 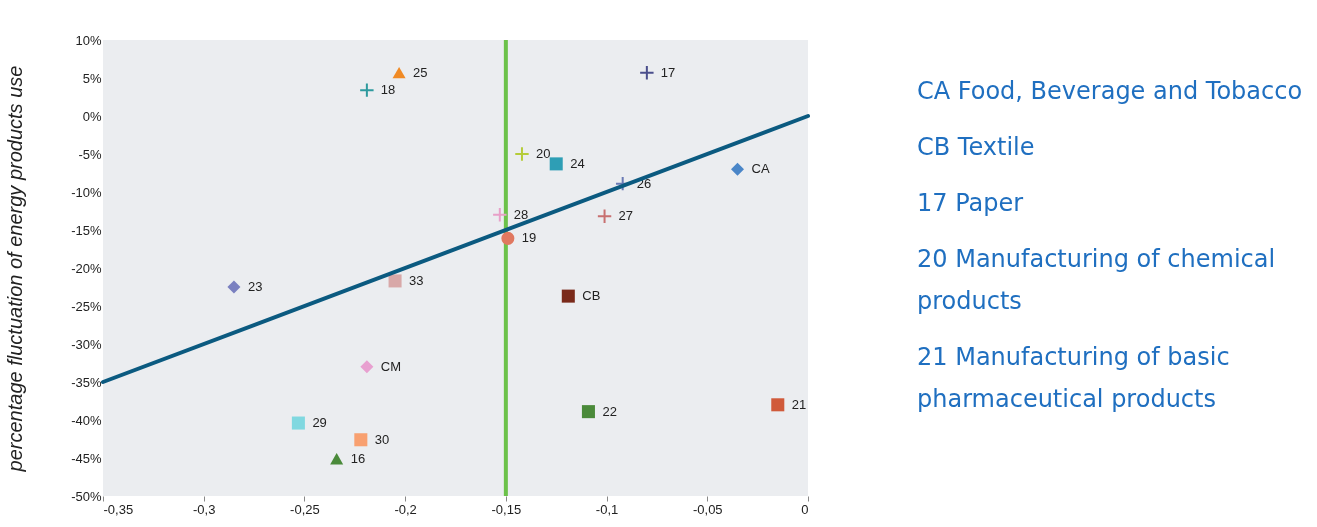 I want to click on x-tick-label: -0,1, so click(x=607, y=509).